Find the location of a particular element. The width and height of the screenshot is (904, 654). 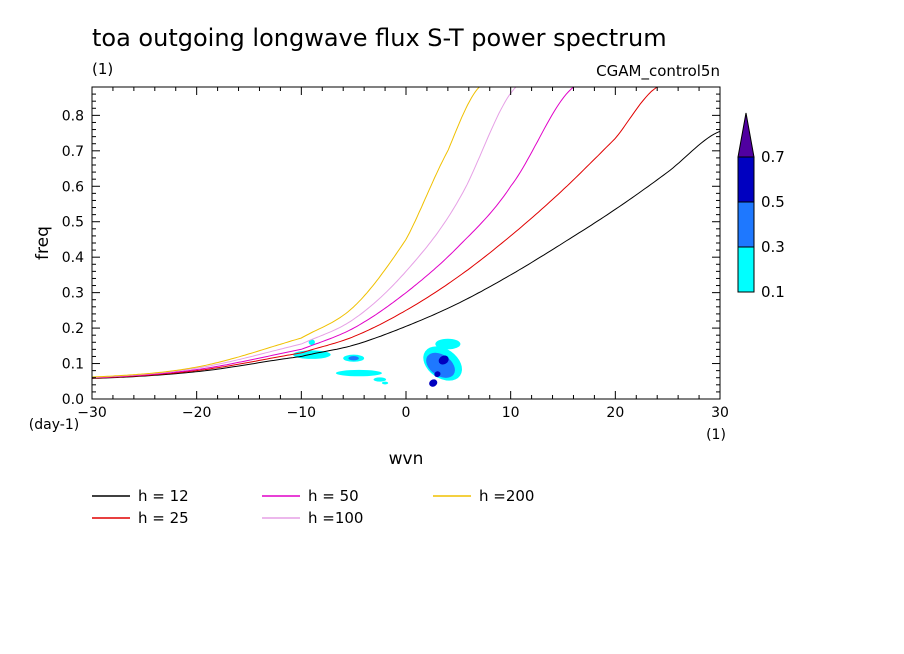

y-tick-label: 0.2 is located at coordinates (73, 329).